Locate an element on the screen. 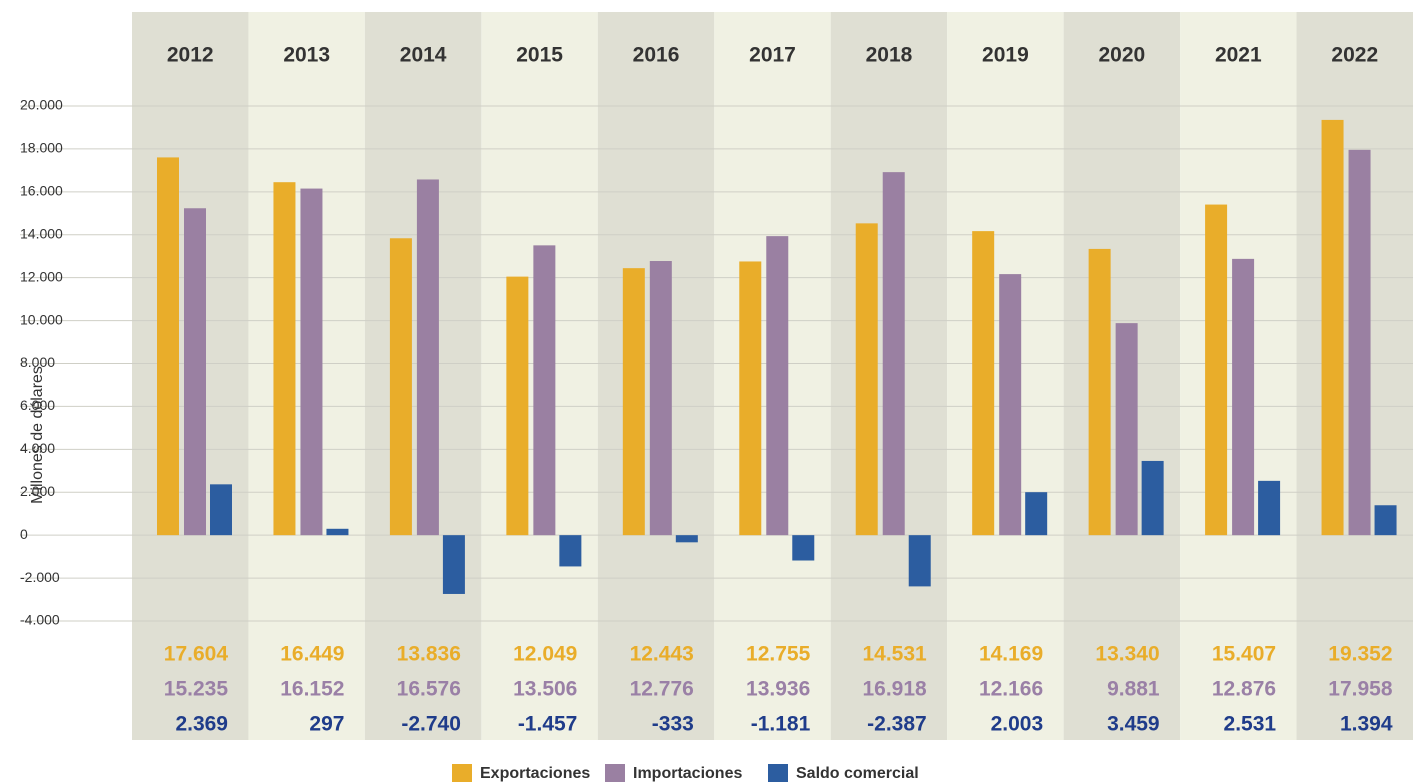 Image resolution: width=1413 pixels, height=782 pixels. x-tick-label: 2016 is located at coordinates (656, 55).